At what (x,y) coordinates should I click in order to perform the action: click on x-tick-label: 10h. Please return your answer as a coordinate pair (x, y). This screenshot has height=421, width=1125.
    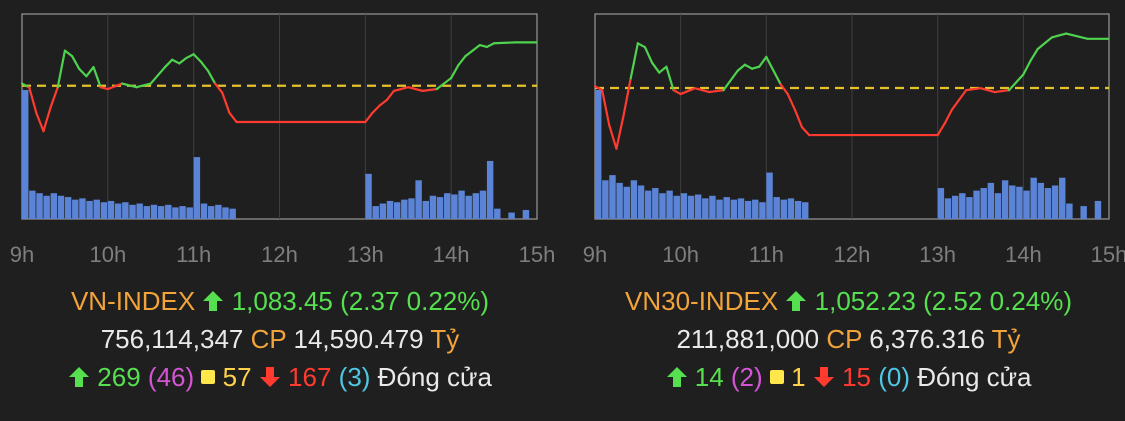
    Looking at the image, I should click on (680, 254).